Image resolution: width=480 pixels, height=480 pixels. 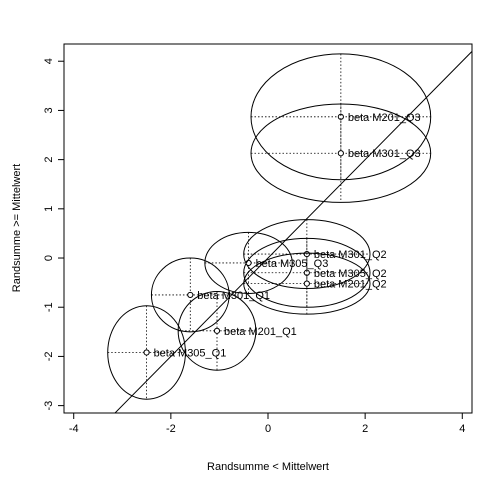 What do you see at coordinates (74, 429) in the screenshot?
I see `x-tick-label: -4` at bounding box center [74, 429].